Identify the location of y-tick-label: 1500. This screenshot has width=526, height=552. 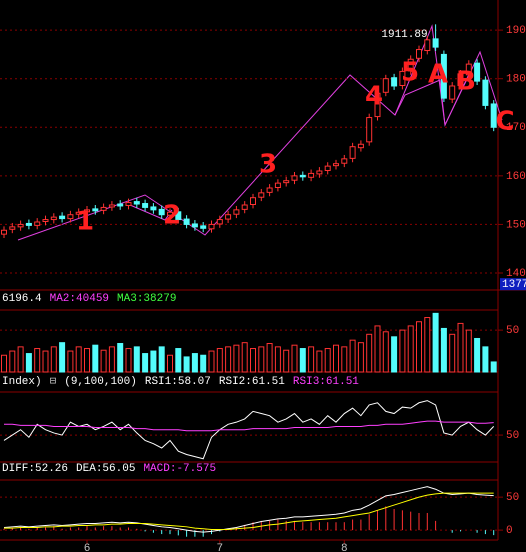
(516, 225).